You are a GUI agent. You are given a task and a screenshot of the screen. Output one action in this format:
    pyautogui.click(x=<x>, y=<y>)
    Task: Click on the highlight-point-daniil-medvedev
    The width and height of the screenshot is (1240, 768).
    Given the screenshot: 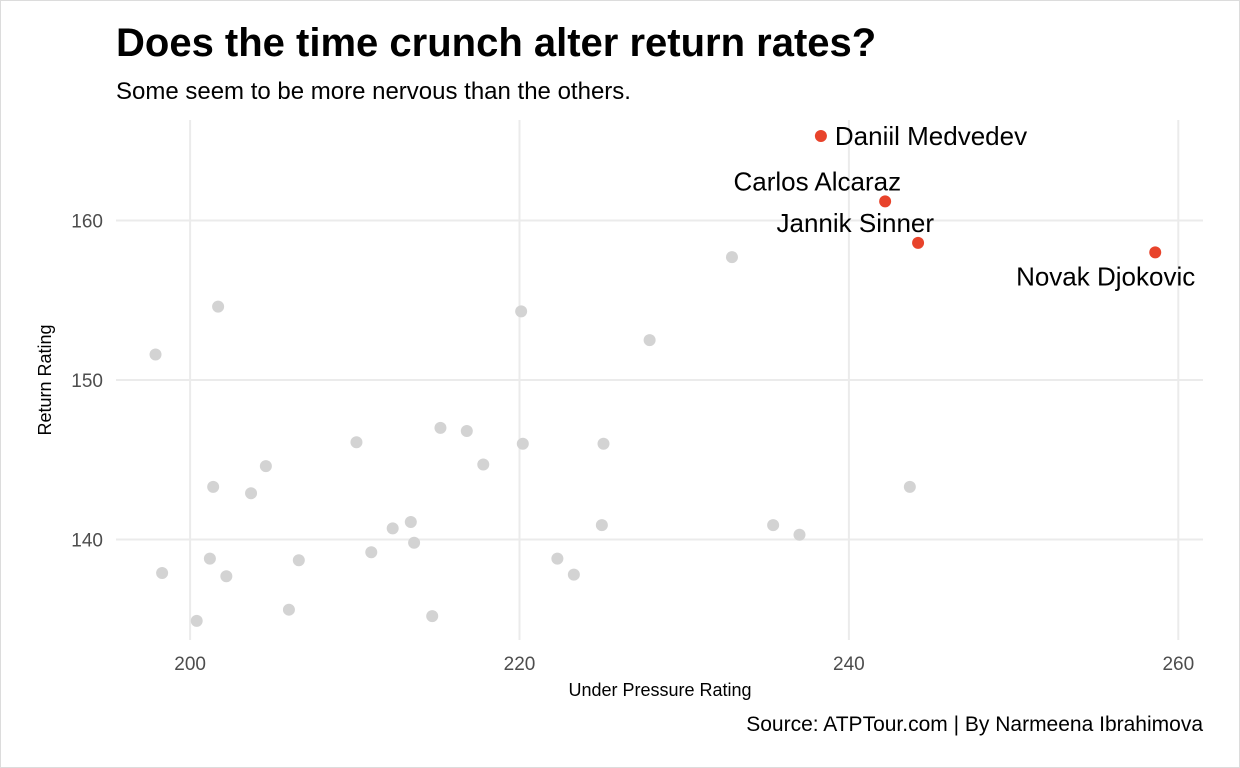 What is the action you would take?
    pyautogui.click(x=820, y=135)
    